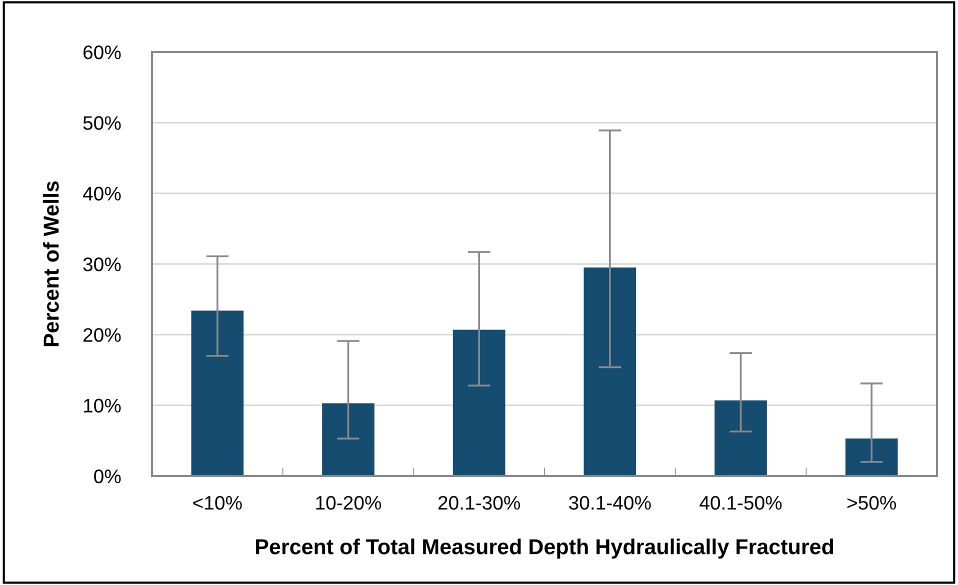 The height and width of the screenshot is (585, 958). I want to click on x-tick-label: 40.1-50%, so click(741, 503).